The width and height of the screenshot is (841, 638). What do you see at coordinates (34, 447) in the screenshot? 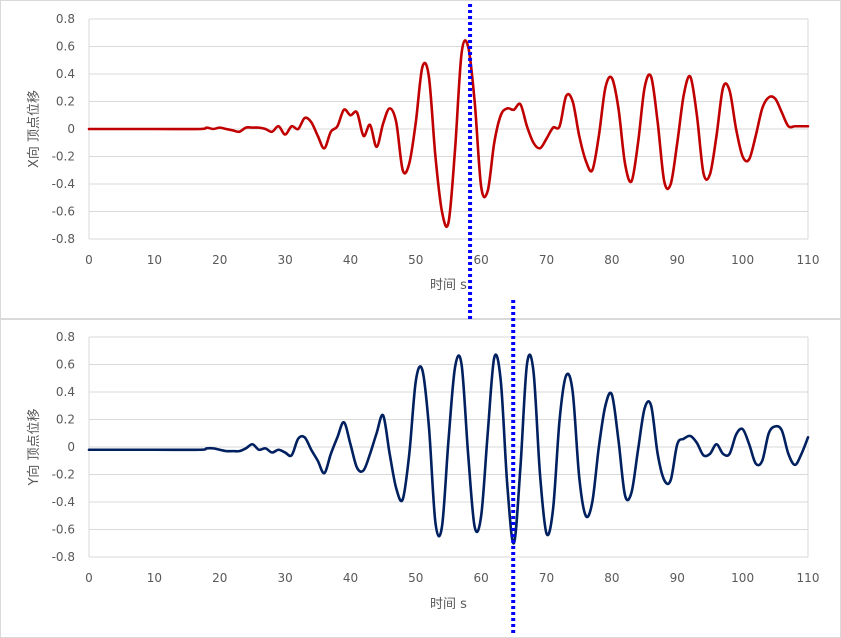
I see `y-axis-title: Y向 顶点位移` at bounding box center [34, 447].